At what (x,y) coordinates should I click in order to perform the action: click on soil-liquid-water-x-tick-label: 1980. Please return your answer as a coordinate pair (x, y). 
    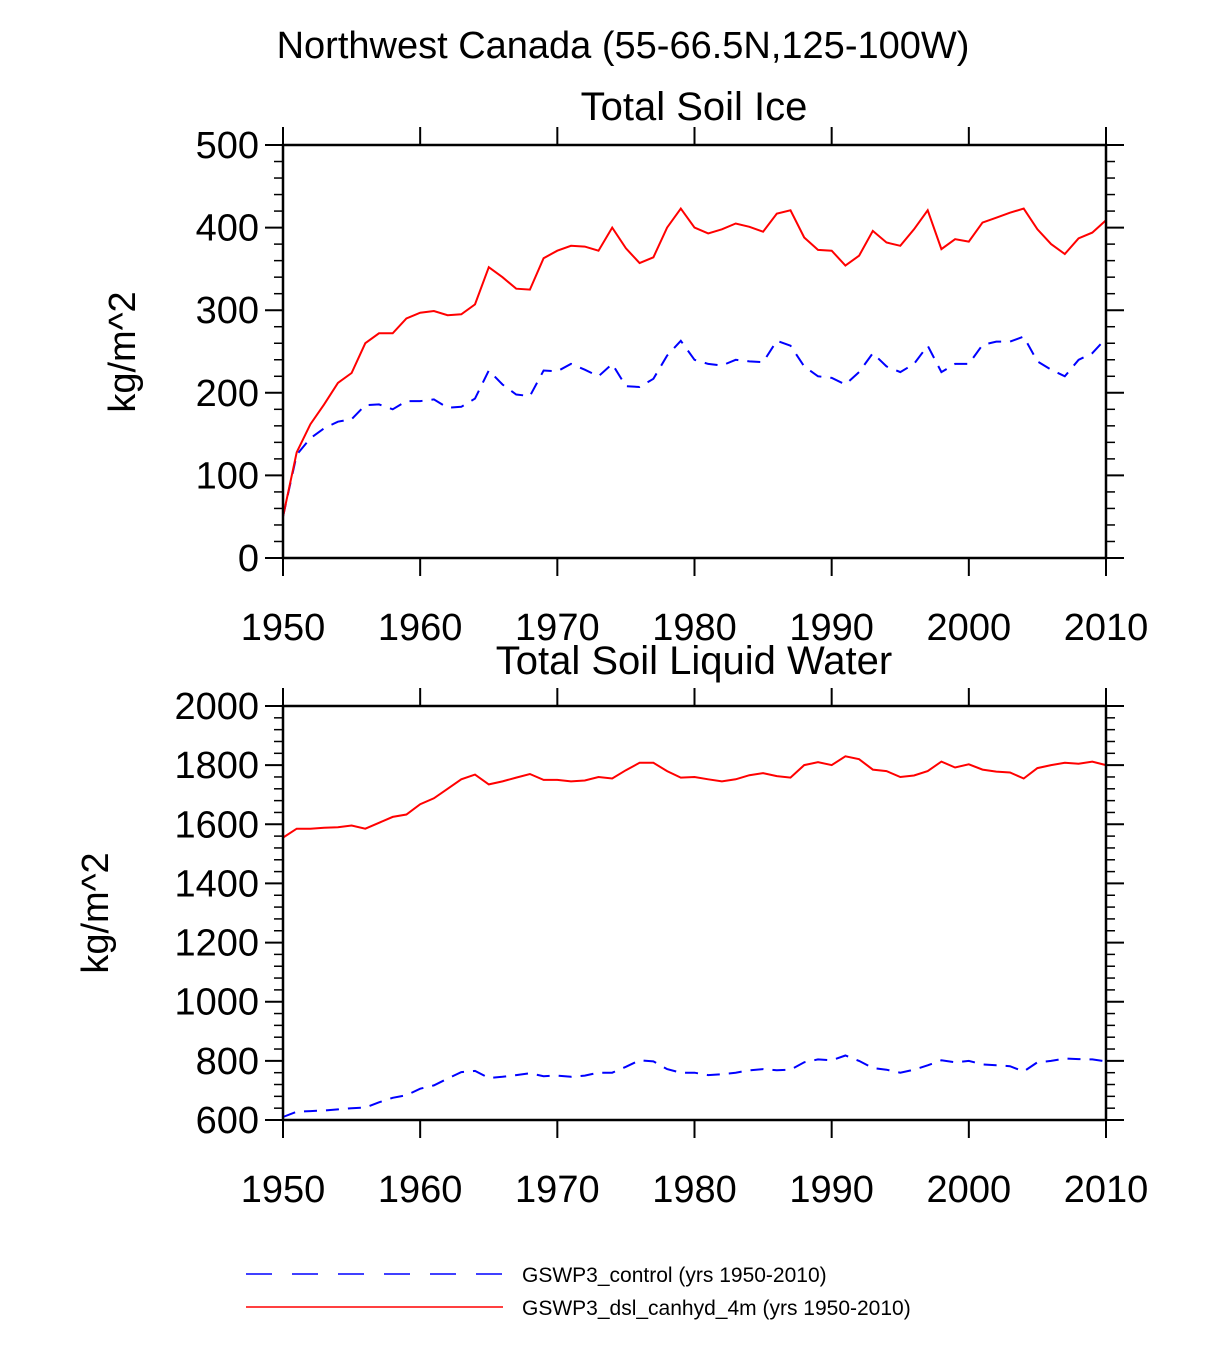
    Looking at the image, I should click on (694, 1190).